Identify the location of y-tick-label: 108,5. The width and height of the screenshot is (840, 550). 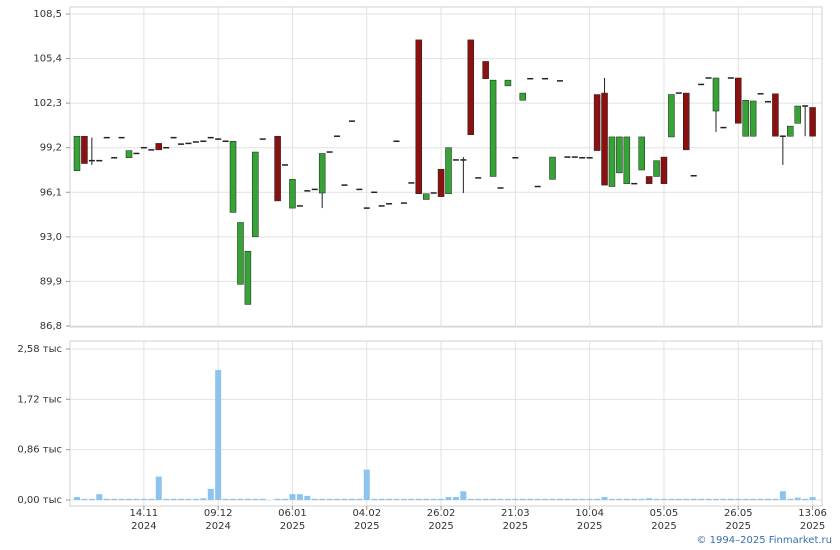
(47, 14).